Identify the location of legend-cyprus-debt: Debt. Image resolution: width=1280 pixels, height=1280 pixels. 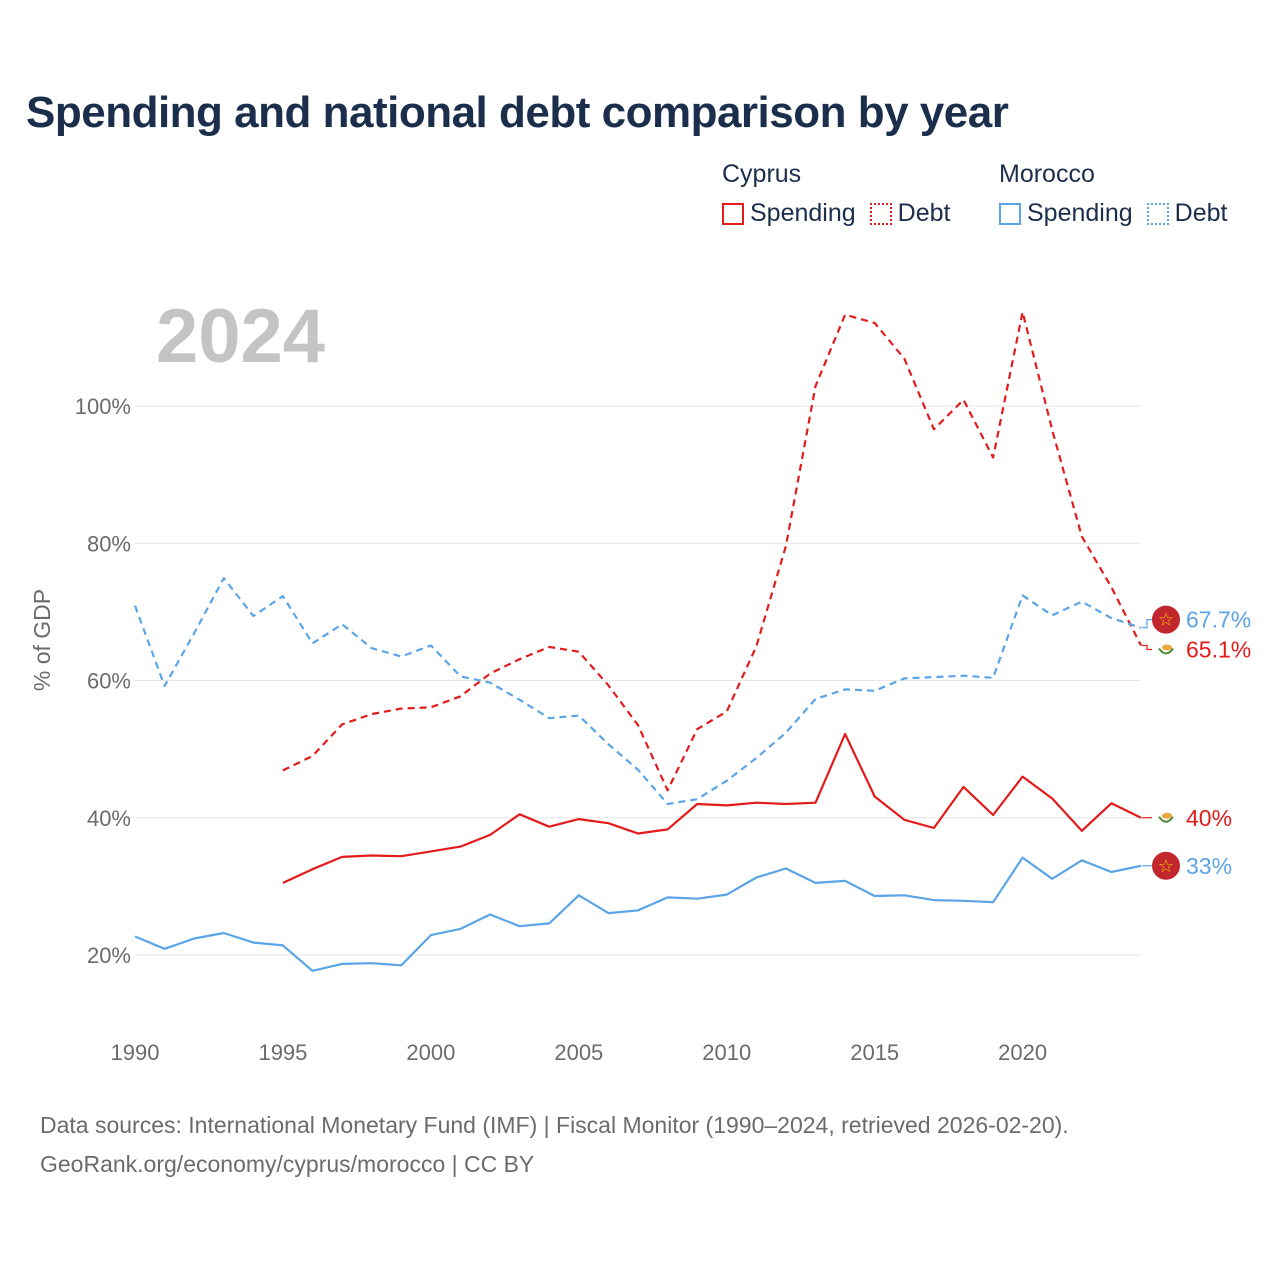
(910, 213).